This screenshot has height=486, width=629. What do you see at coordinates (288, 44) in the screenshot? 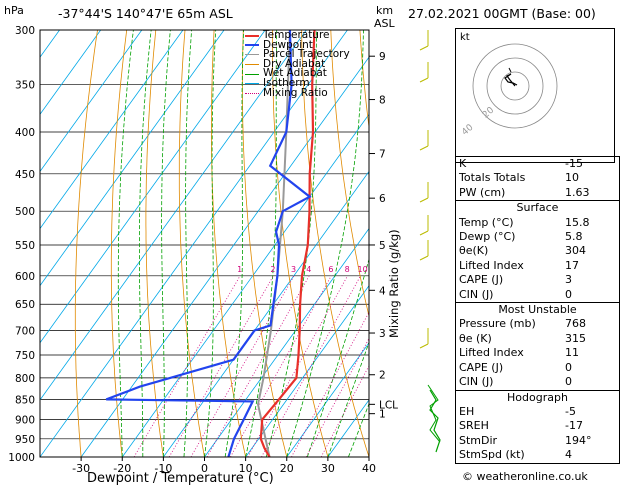
I see `legend-label: Dewpoint` at bounding box center [288, 44].